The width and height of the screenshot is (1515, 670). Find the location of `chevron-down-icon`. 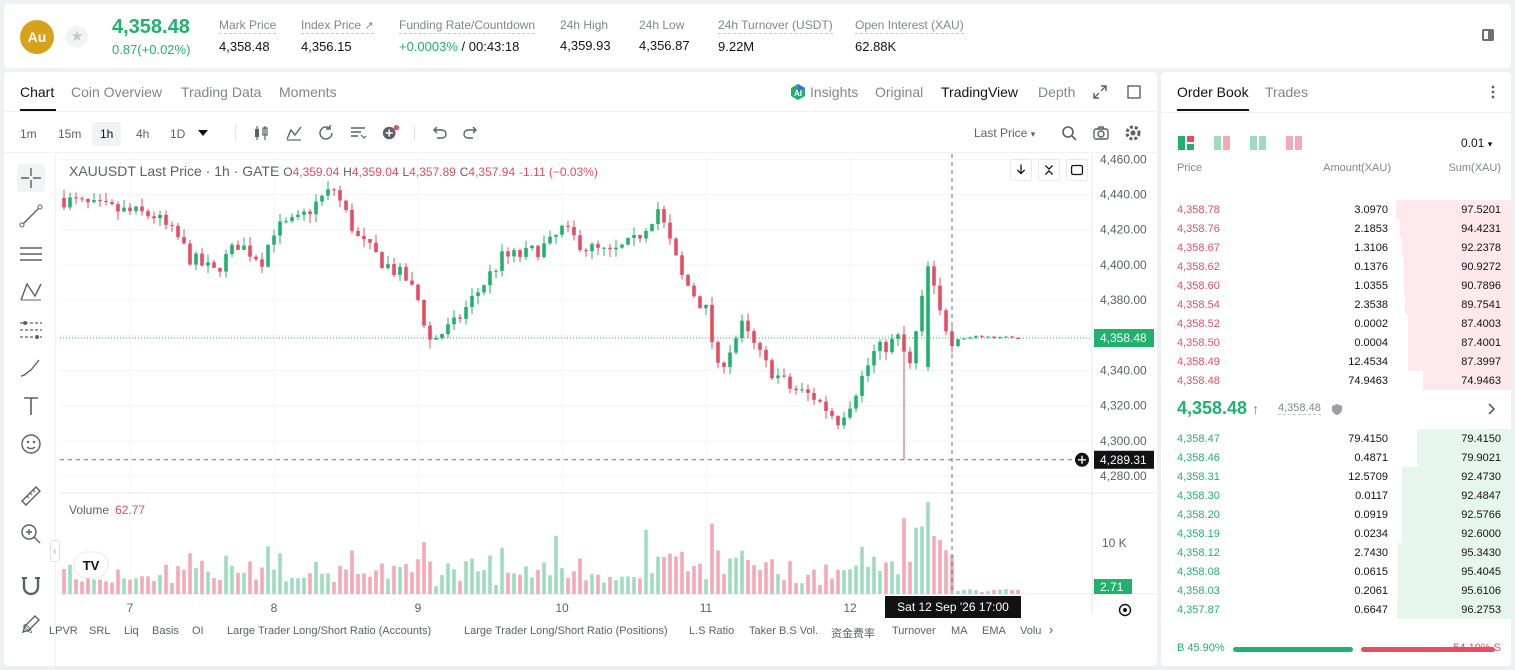

chevron-down-icon is located at coordinates (203, 133).